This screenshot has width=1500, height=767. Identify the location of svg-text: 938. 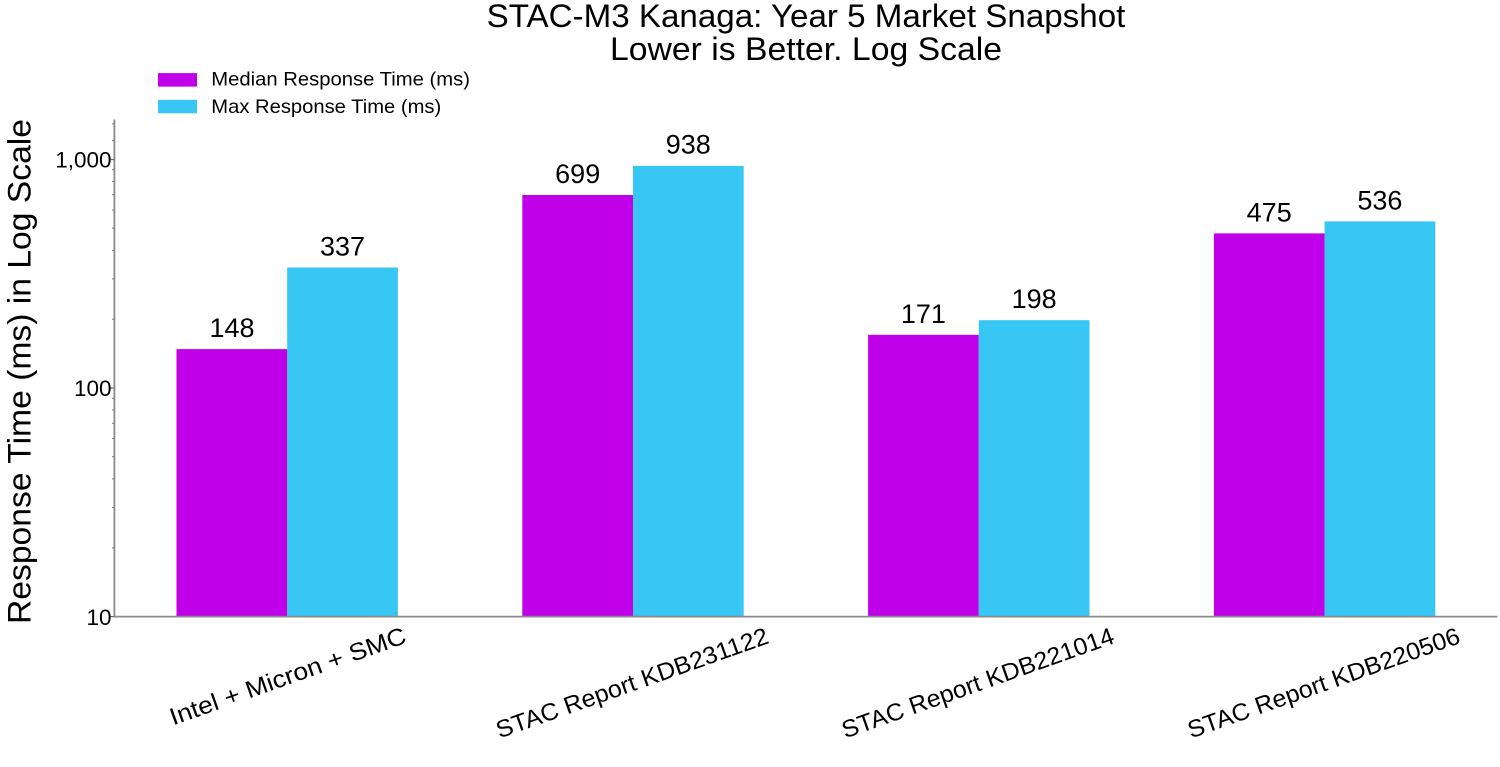
(688, 145).